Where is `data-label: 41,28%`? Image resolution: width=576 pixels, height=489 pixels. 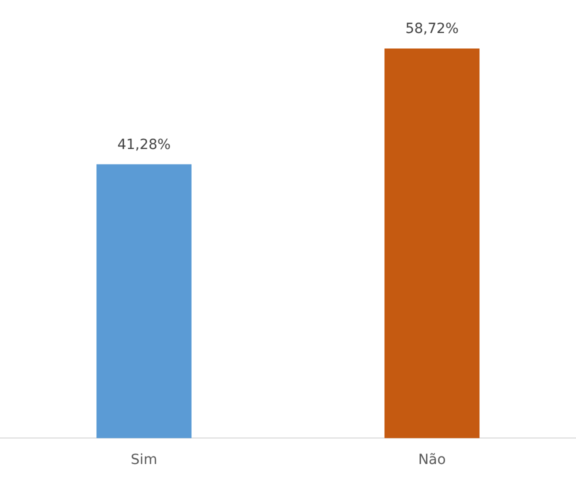 data-label: 41,28% is located at coordinates (144, 144).